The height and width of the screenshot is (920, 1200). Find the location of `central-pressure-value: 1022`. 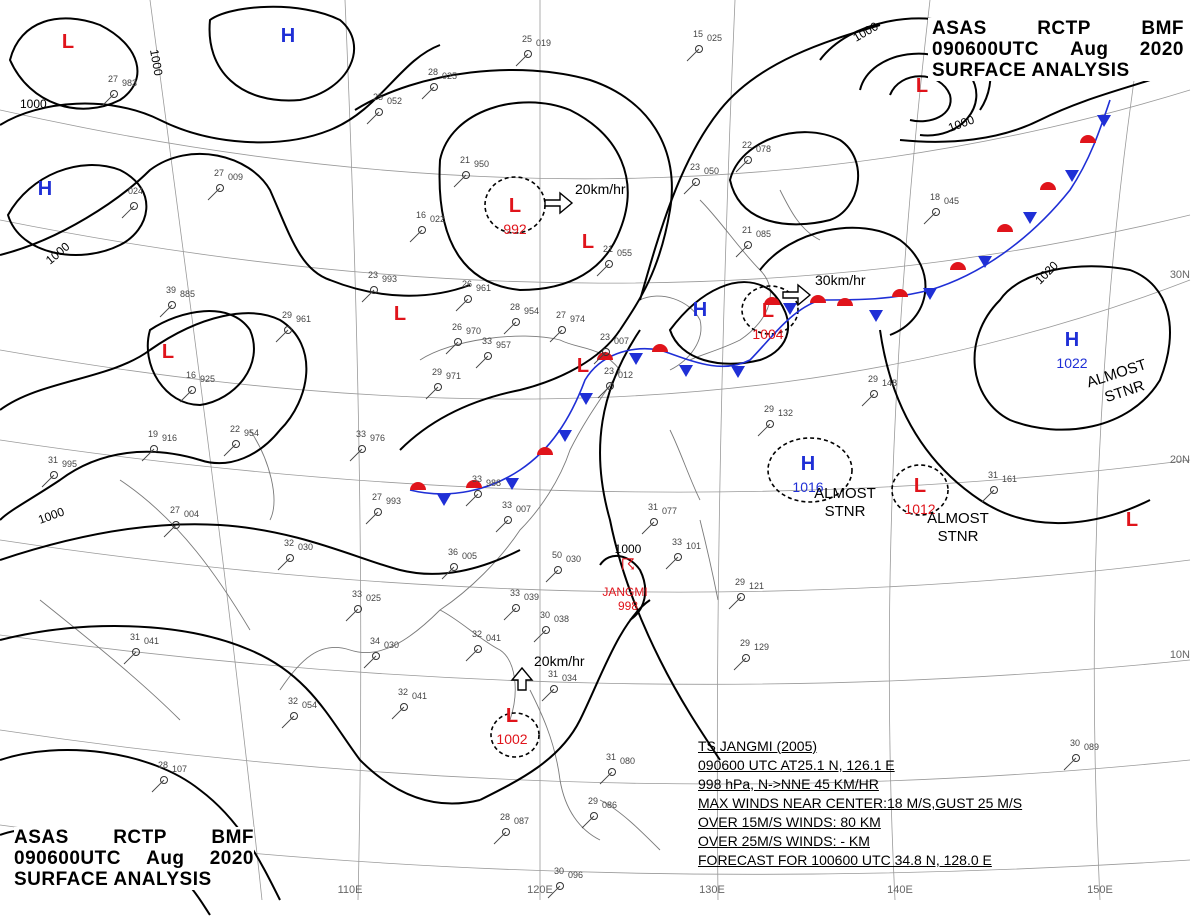

central-pressure-value: 1022 is located at coordinates (1071, 363).